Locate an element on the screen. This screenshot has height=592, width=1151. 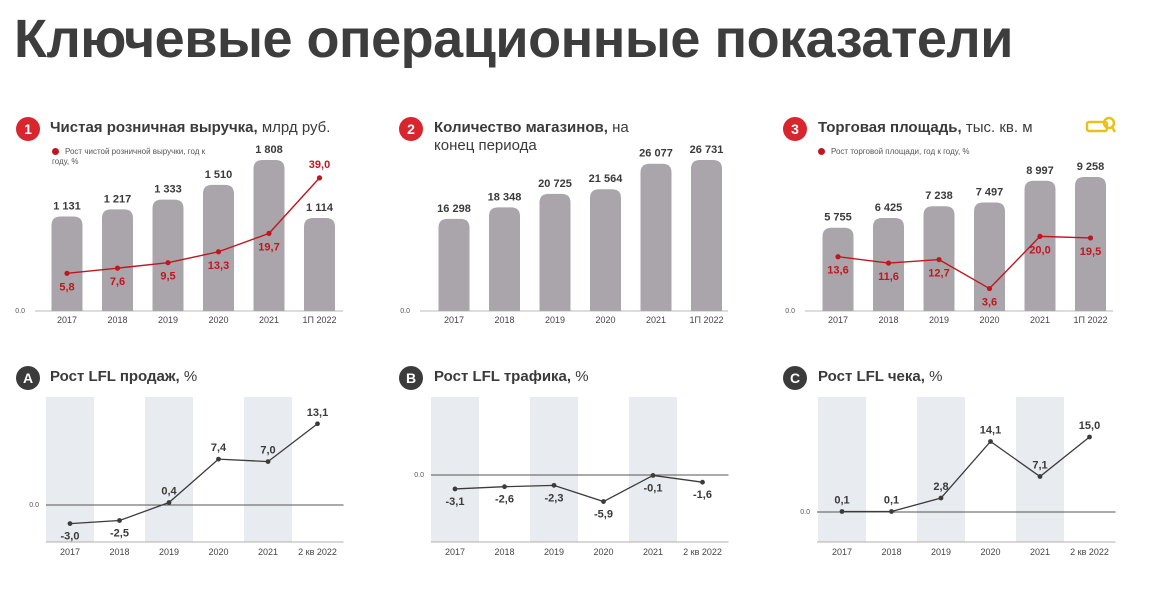
bar-value-label: 1 114 is located at coordinates (320, 208).